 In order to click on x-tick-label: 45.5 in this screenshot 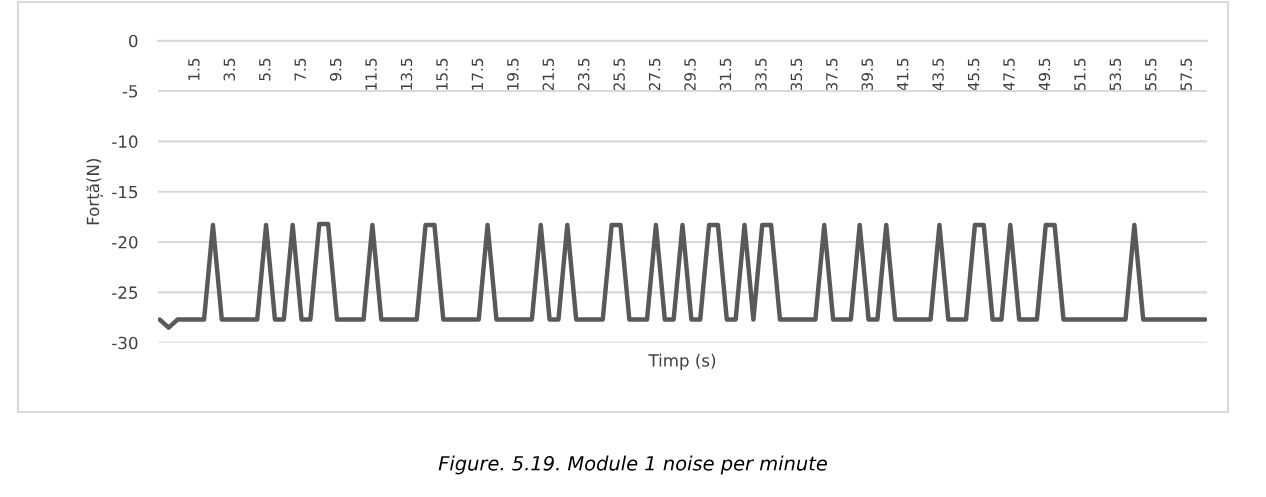, I will do `click(973, 74)`.